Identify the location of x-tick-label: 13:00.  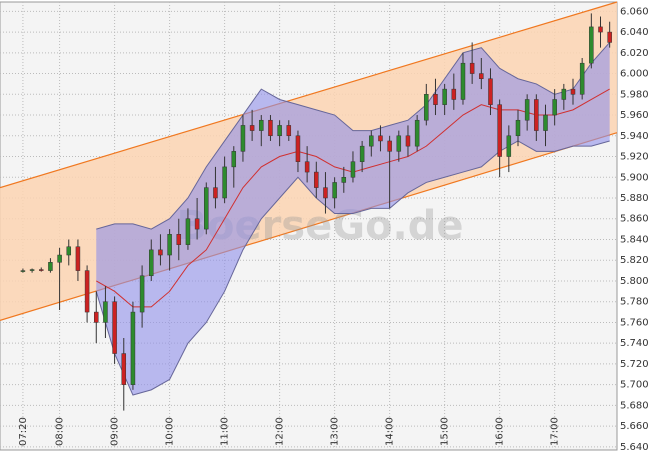
(335, 431).